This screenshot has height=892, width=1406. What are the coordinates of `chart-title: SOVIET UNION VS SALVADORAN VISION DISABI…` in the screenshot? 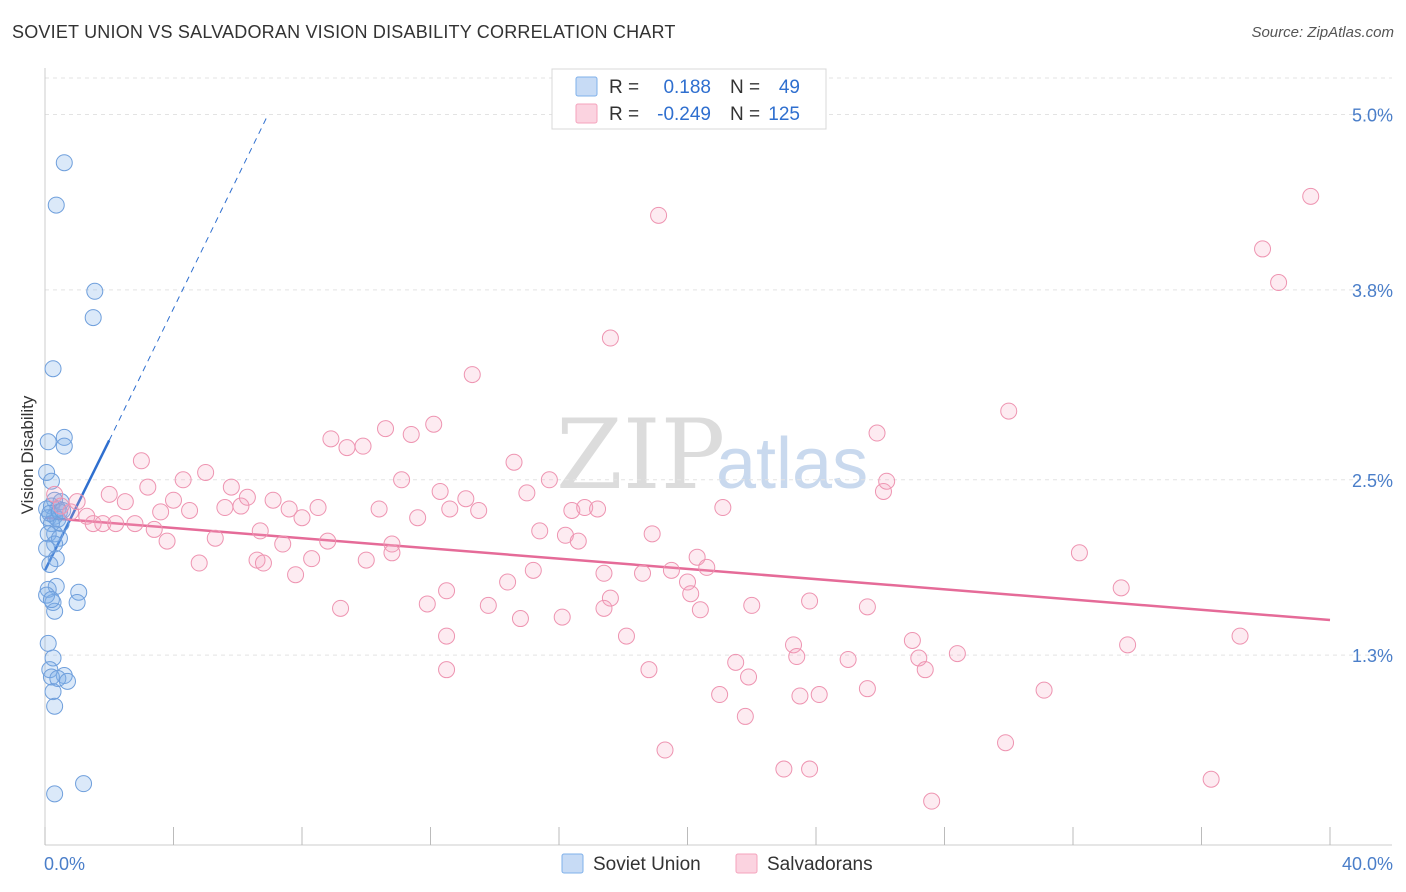 It's located at (344, 32).